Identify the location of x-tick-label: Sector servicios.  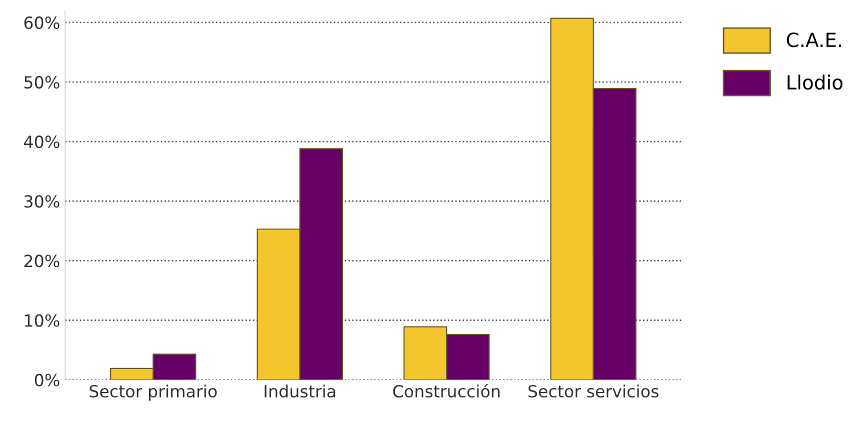
(593, 391).